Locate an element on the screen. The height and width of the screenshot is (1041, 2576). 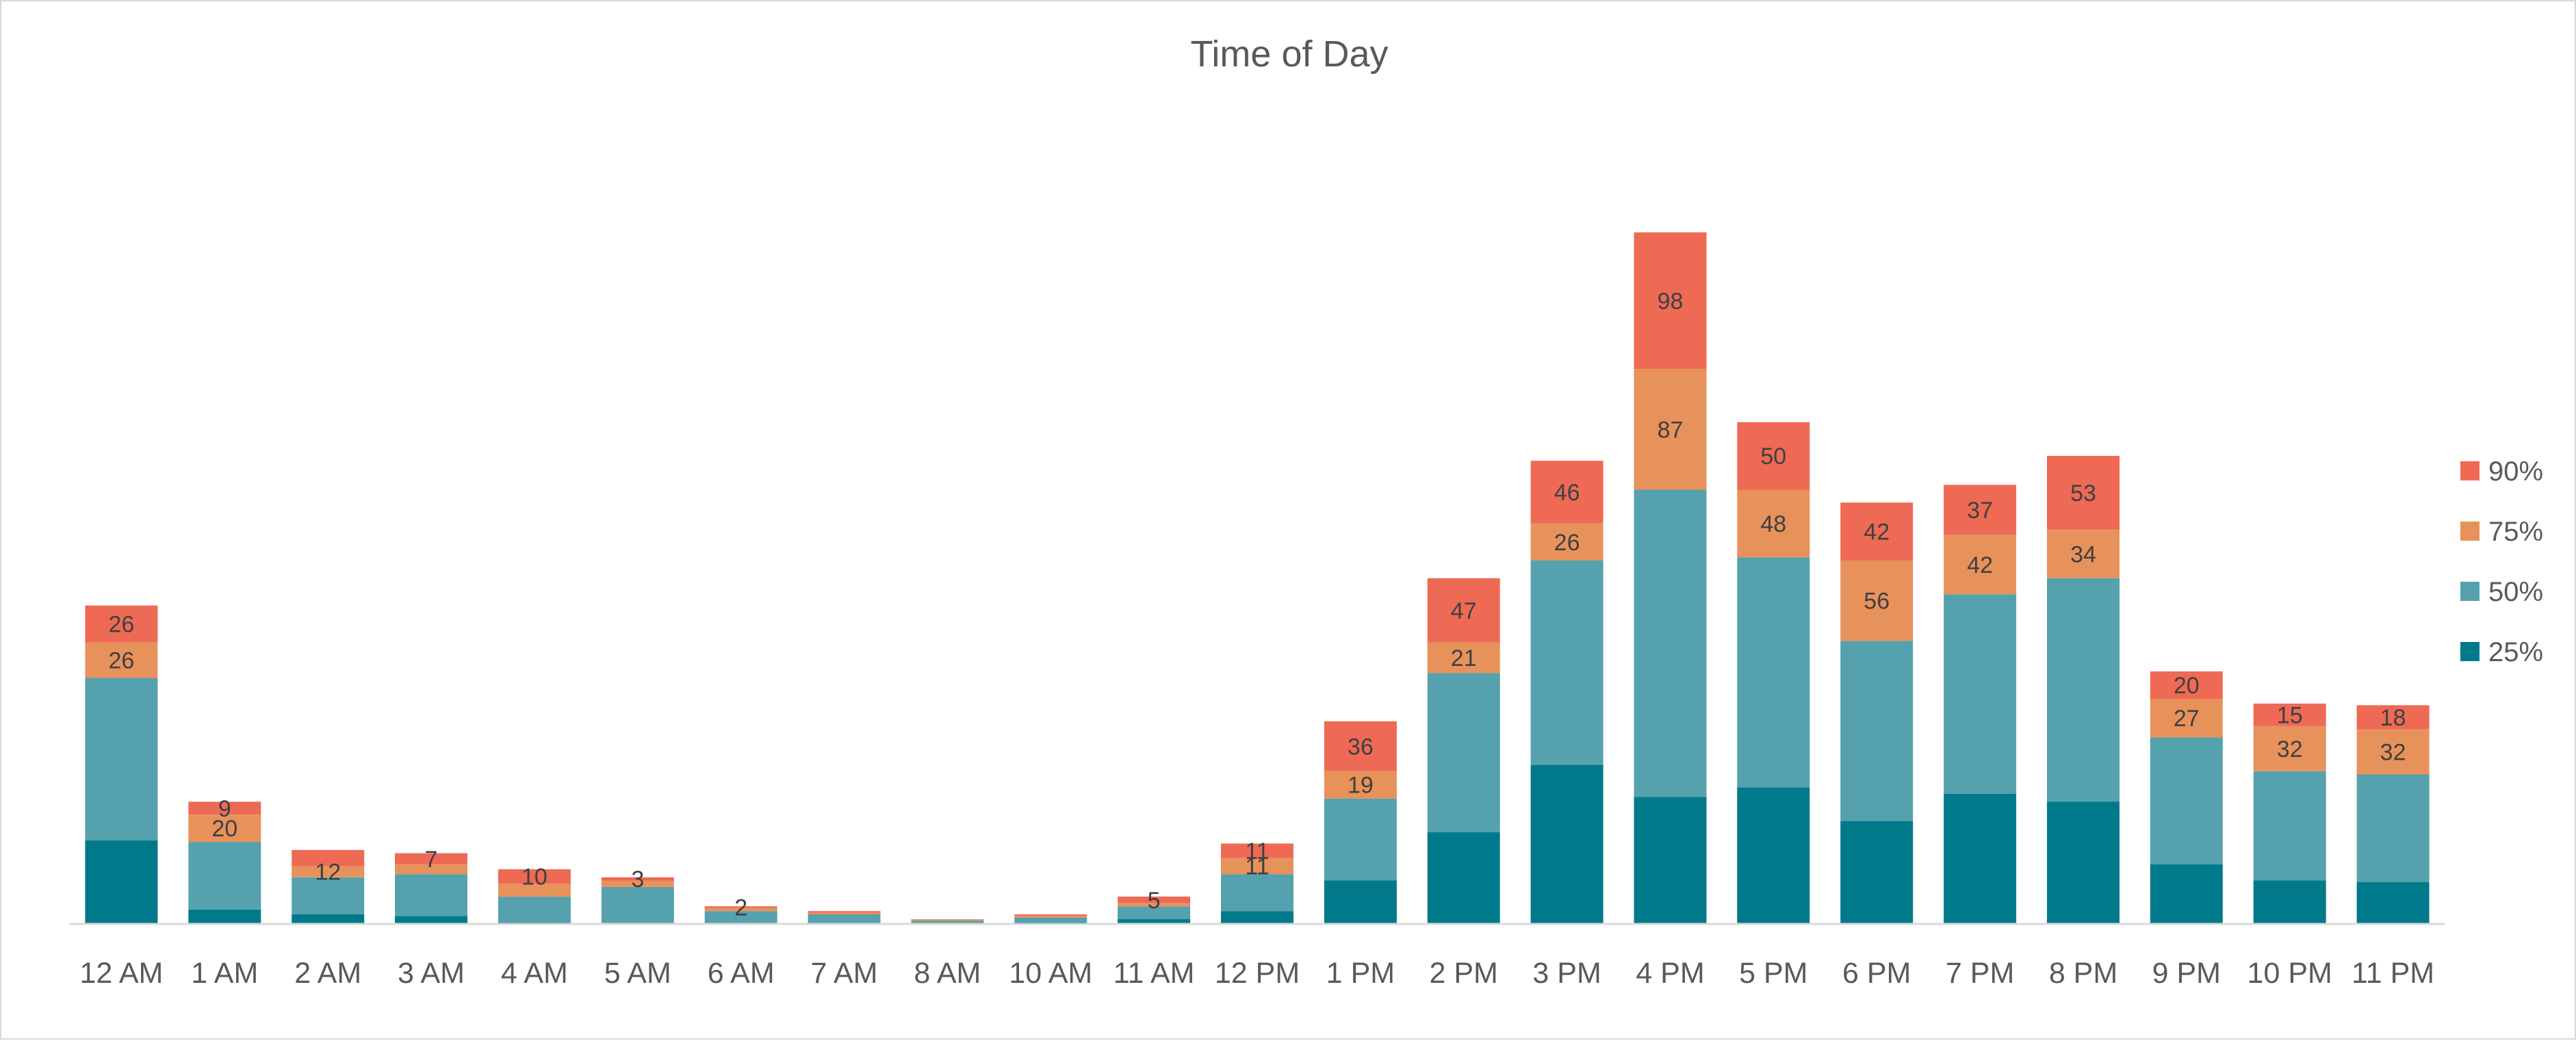
legend-swatch-75pct is located at coordinates (2470, 531).